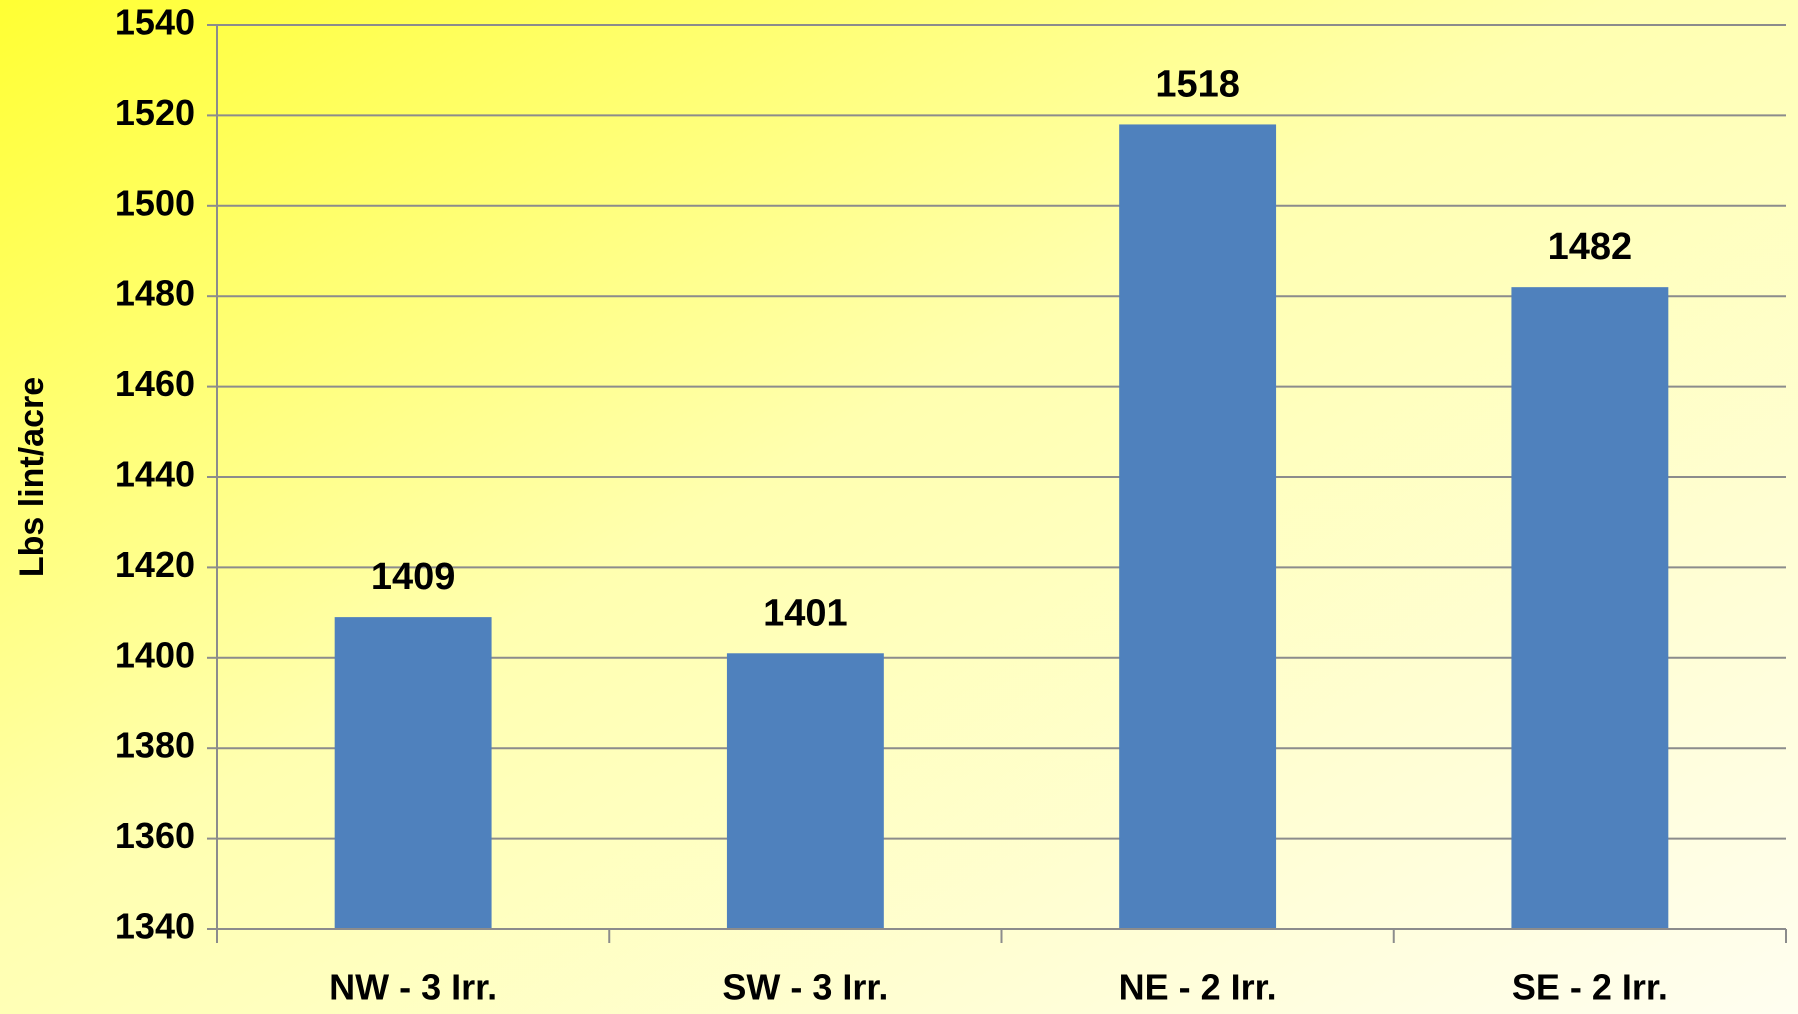  I want to click on y-axis-label: Lbs lint/acre, so click(32, 477).